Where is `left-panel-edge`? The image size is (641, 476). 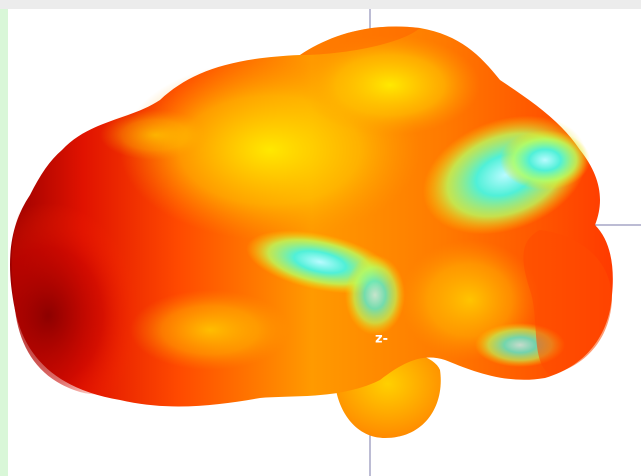
left-panel-edge is located at coordinates (4, 242).